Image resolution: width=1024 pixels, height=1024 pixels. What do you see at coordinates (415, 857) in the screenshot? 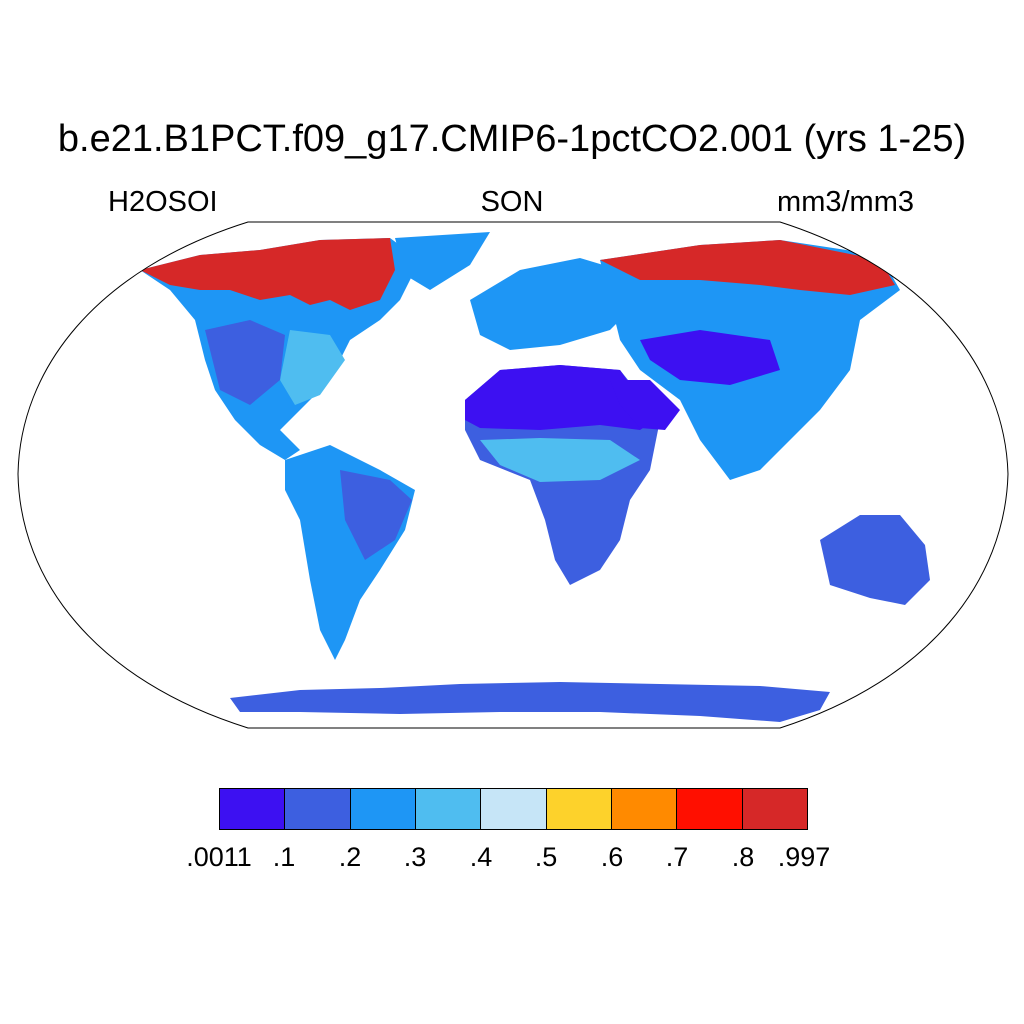
I see `colorbar-tick-label: .3` at bounding box center [415, 857].